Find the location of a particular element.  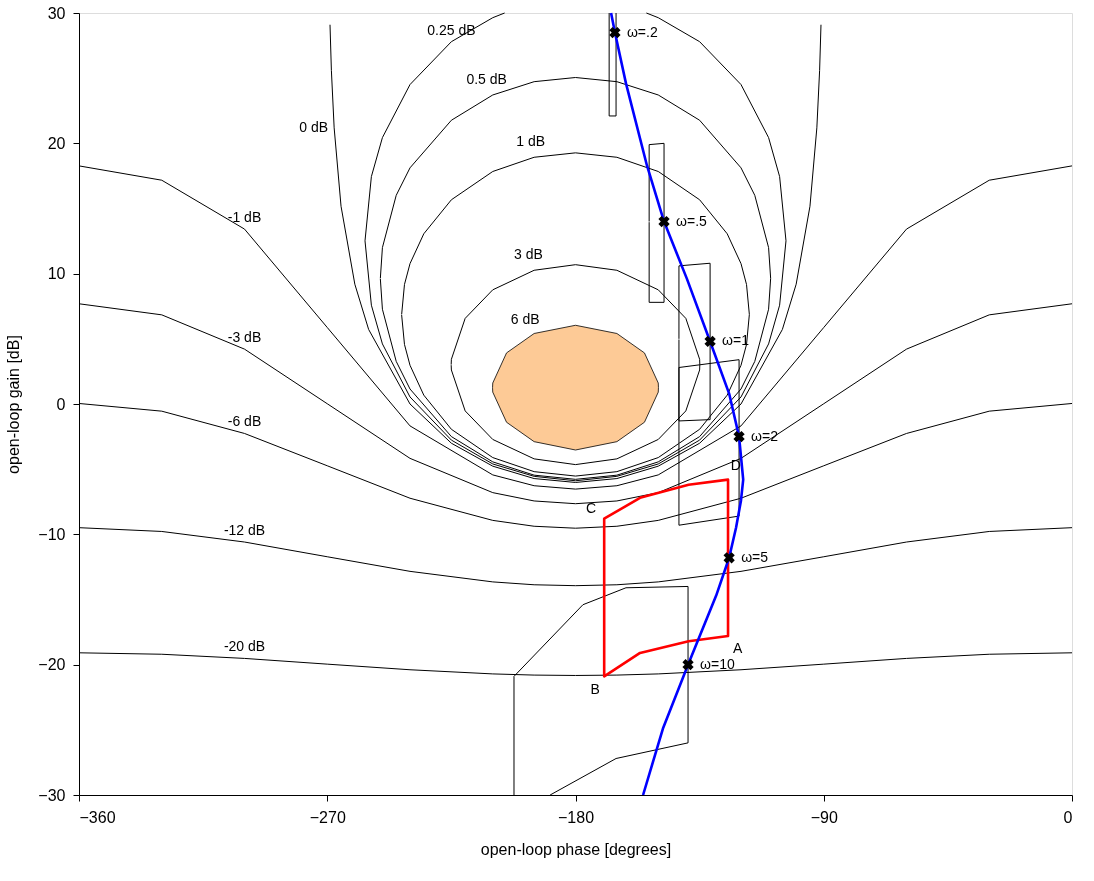

x-tick-label: 0 is located at coordinates (1068, 817).